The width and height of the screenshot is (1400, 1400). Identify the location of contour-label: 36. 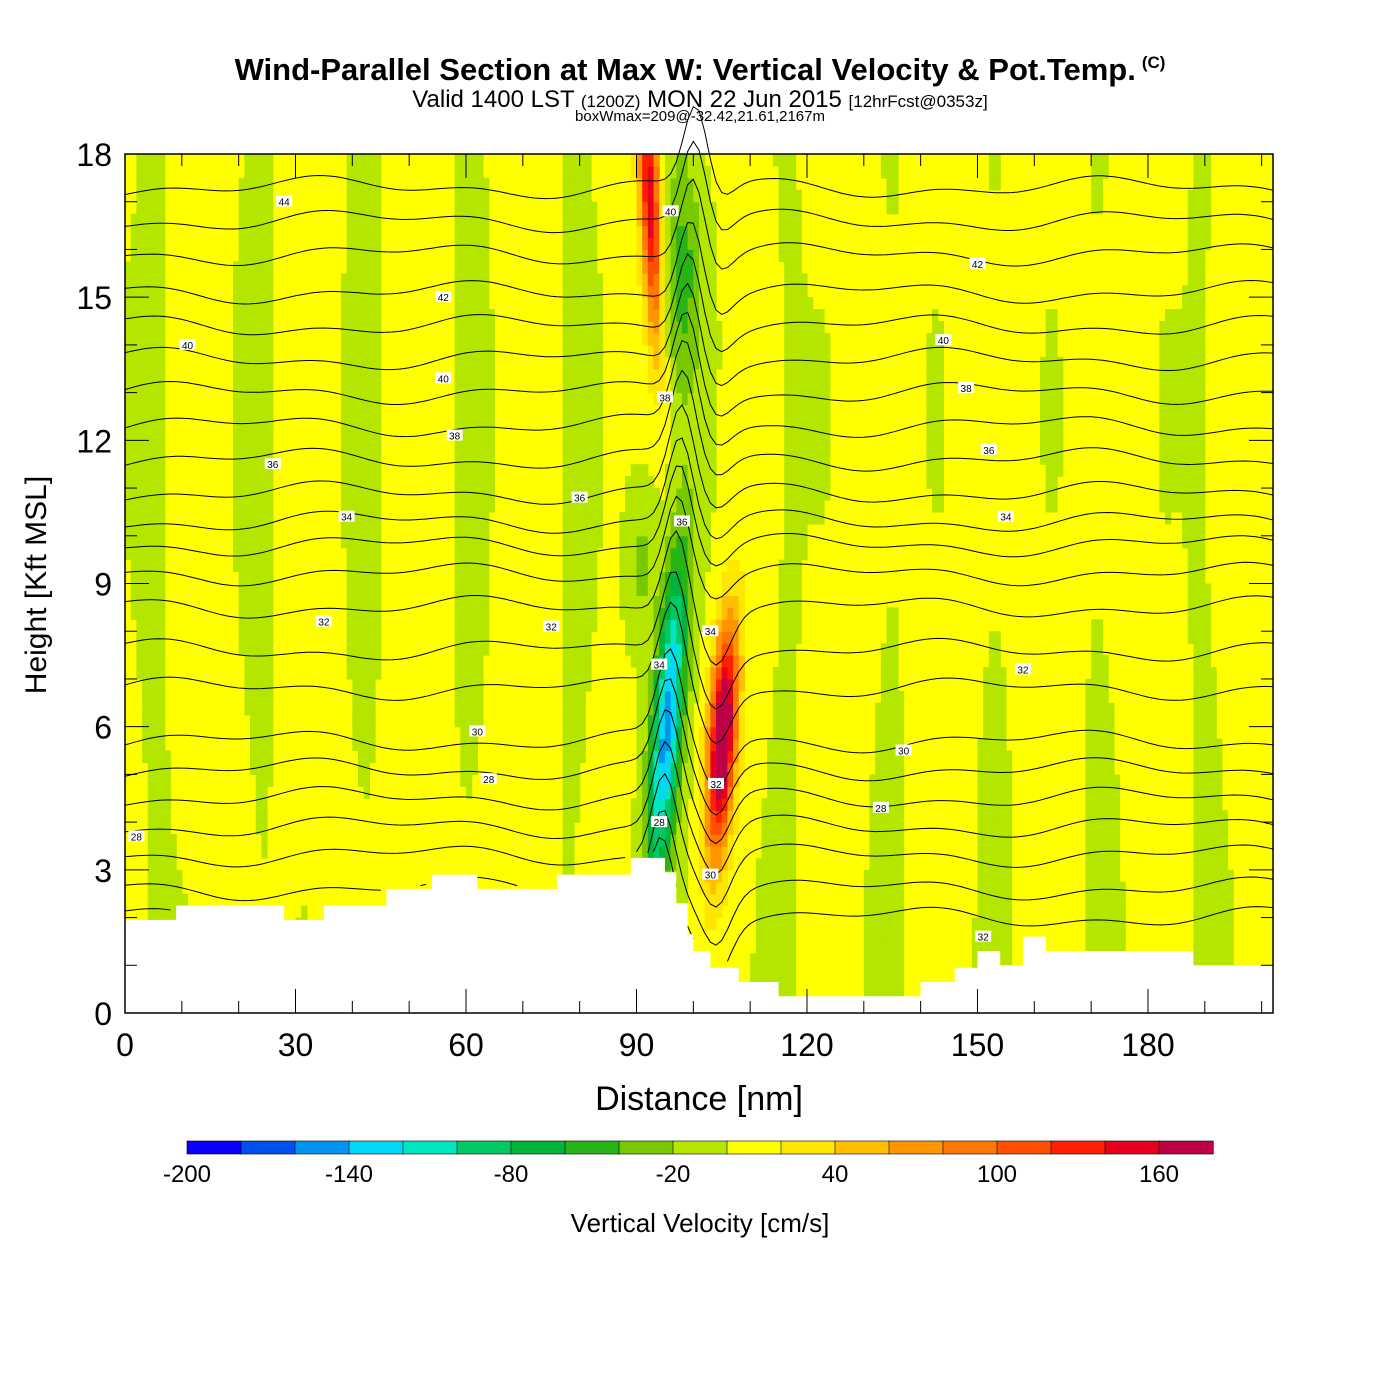
(580, 499).